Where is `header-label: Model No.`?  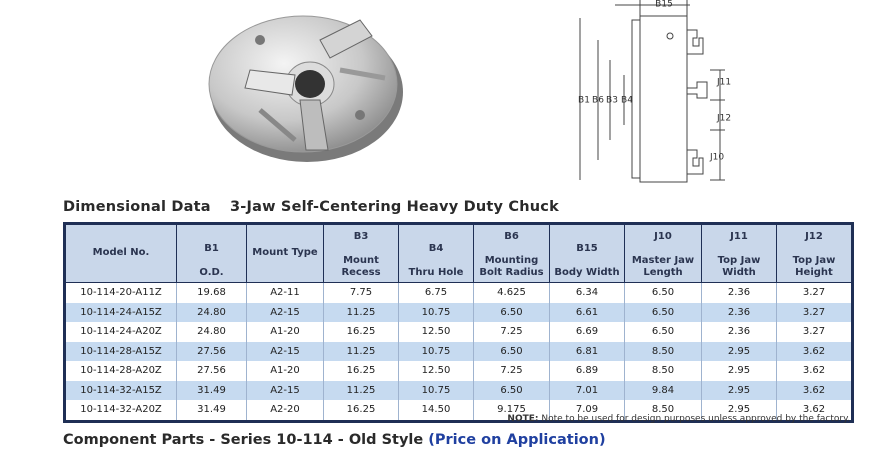
header-label: Model No. is located at coordinates (121, 252).